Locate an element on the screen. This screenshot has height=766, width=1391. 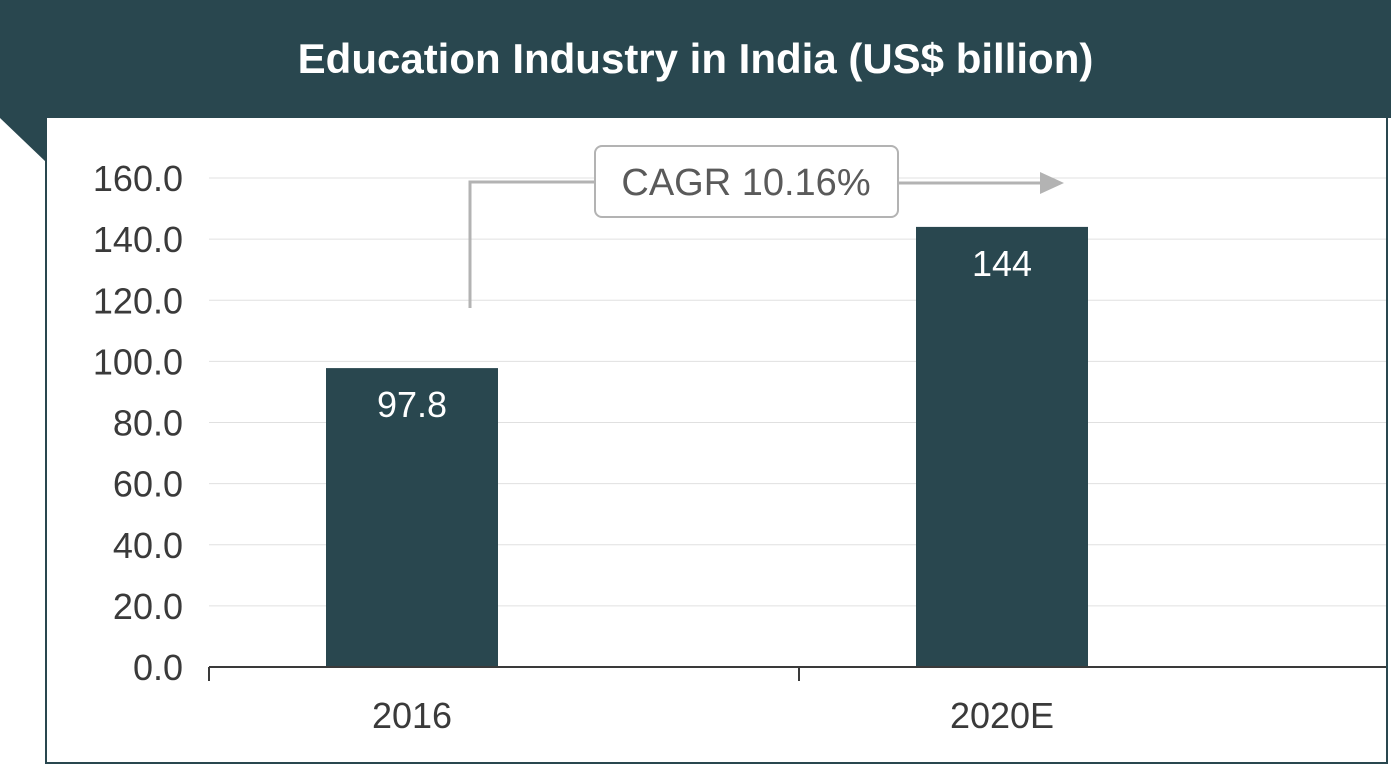
header-fold-decoration is located at coordinates (23, 140).